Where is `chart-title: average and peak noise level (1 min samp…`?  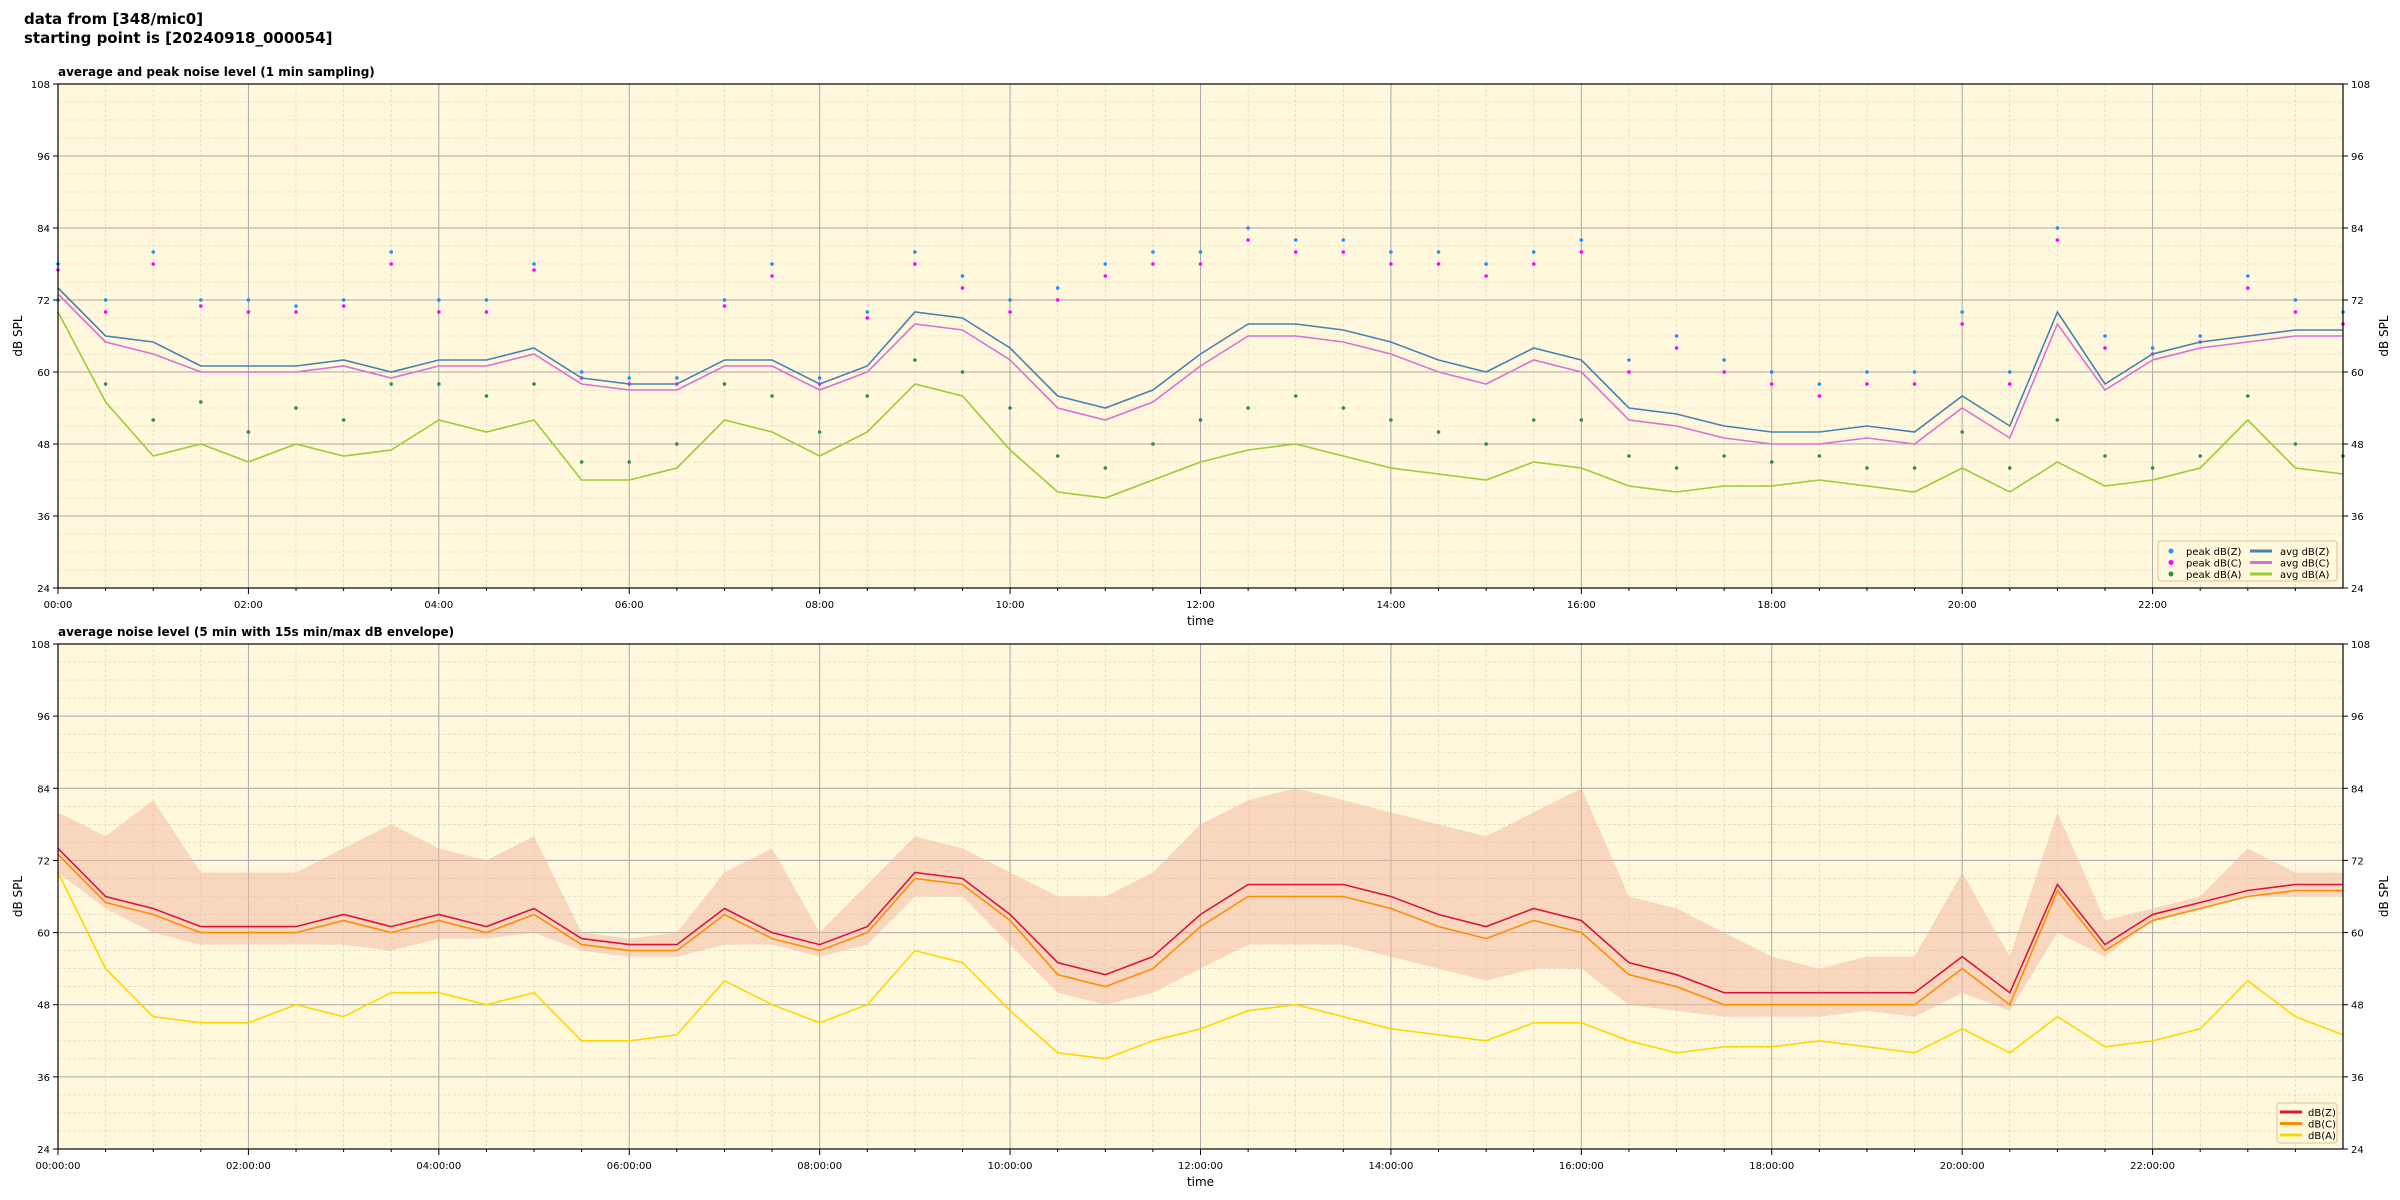 chart-title: average and peak noise level (1 min samp… is located at coordinates (216, 72).